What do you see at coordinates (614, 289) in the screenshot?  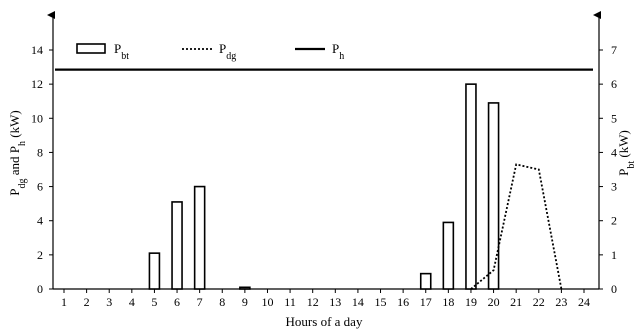 I see `right-tick-label: 0` at bounding box center [614, 289].